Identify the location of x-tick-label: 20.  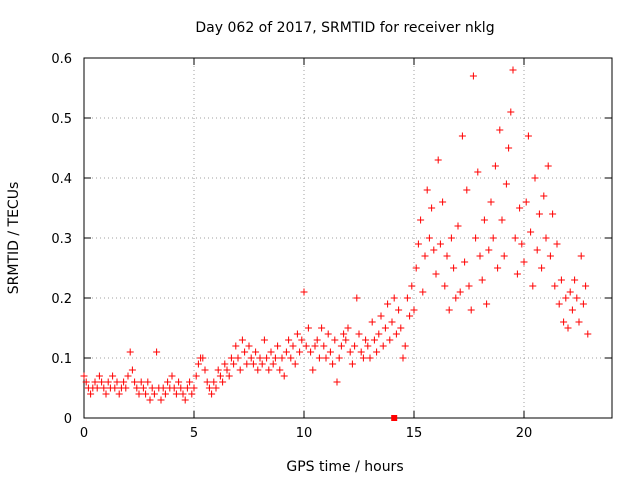
(524, 433).